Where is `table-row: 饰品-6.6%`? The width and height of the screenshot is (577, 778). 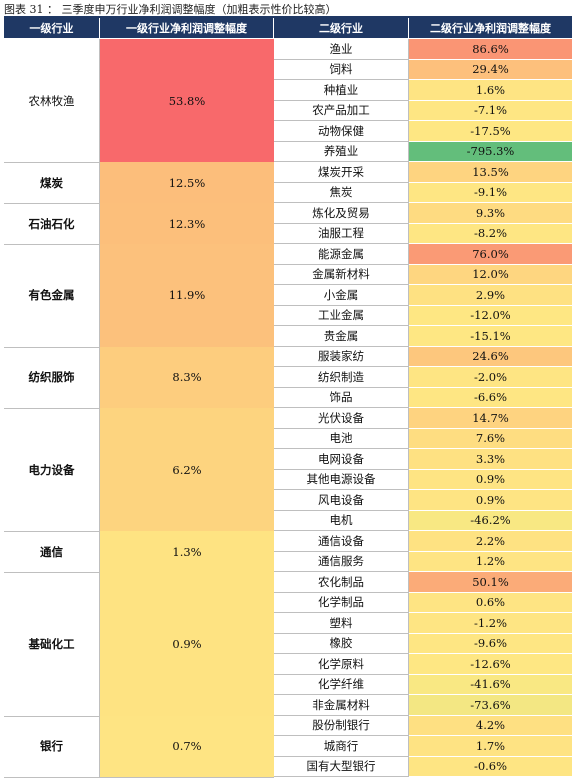 table-row: 饰品-6.6% is located at coordinates (423, 398).